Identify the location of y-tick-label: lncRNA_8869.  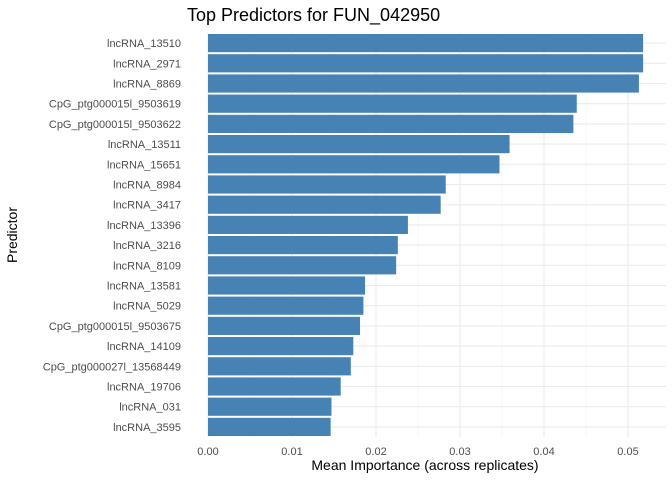
(147, 85).